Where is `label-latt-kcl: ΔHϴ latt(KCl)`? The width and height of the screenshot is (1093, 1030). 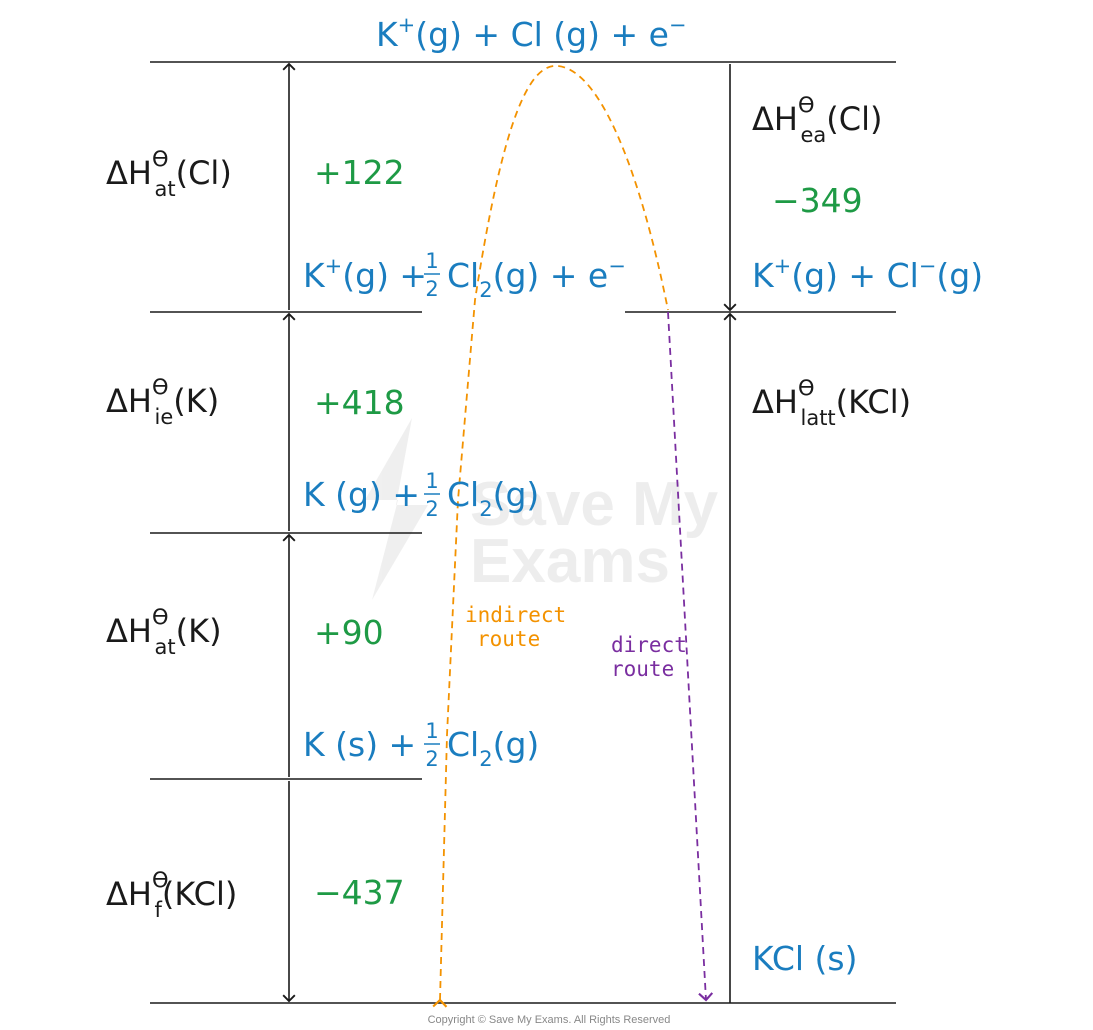
label-latt-kcl: ΔHϴ latt(KCl) is located at coordinates (831, 403).